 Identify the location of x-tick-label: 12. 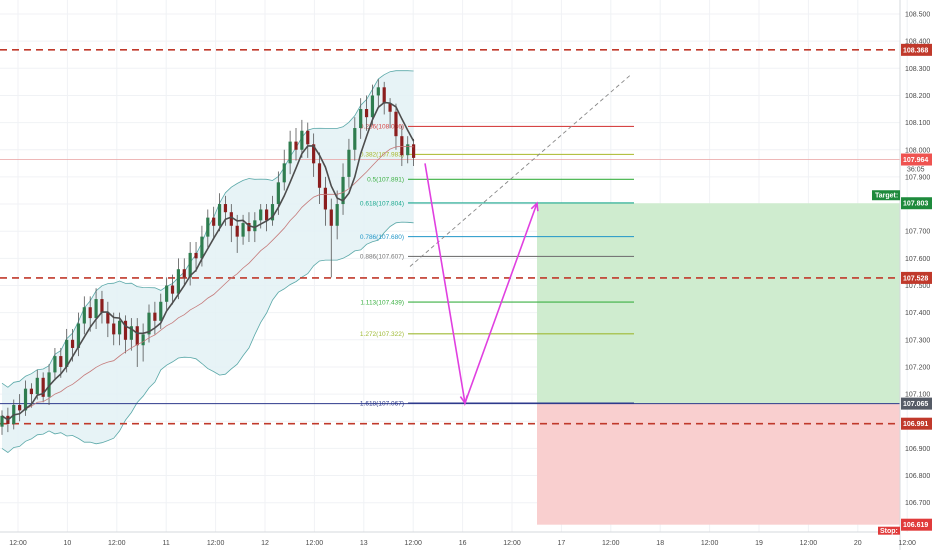
(265, 543).